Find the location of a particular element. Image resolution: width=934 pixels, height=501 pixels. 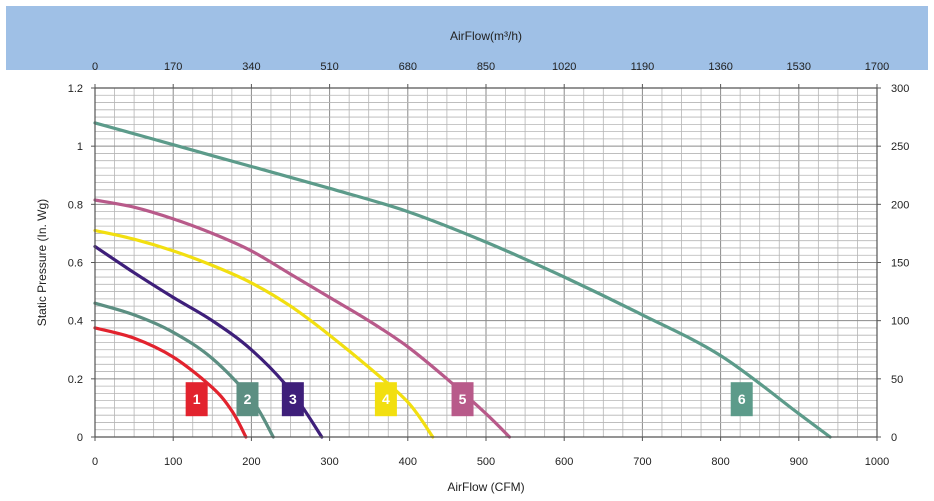

series-badge-label-4: 4 is located at coordinates (386, 399).